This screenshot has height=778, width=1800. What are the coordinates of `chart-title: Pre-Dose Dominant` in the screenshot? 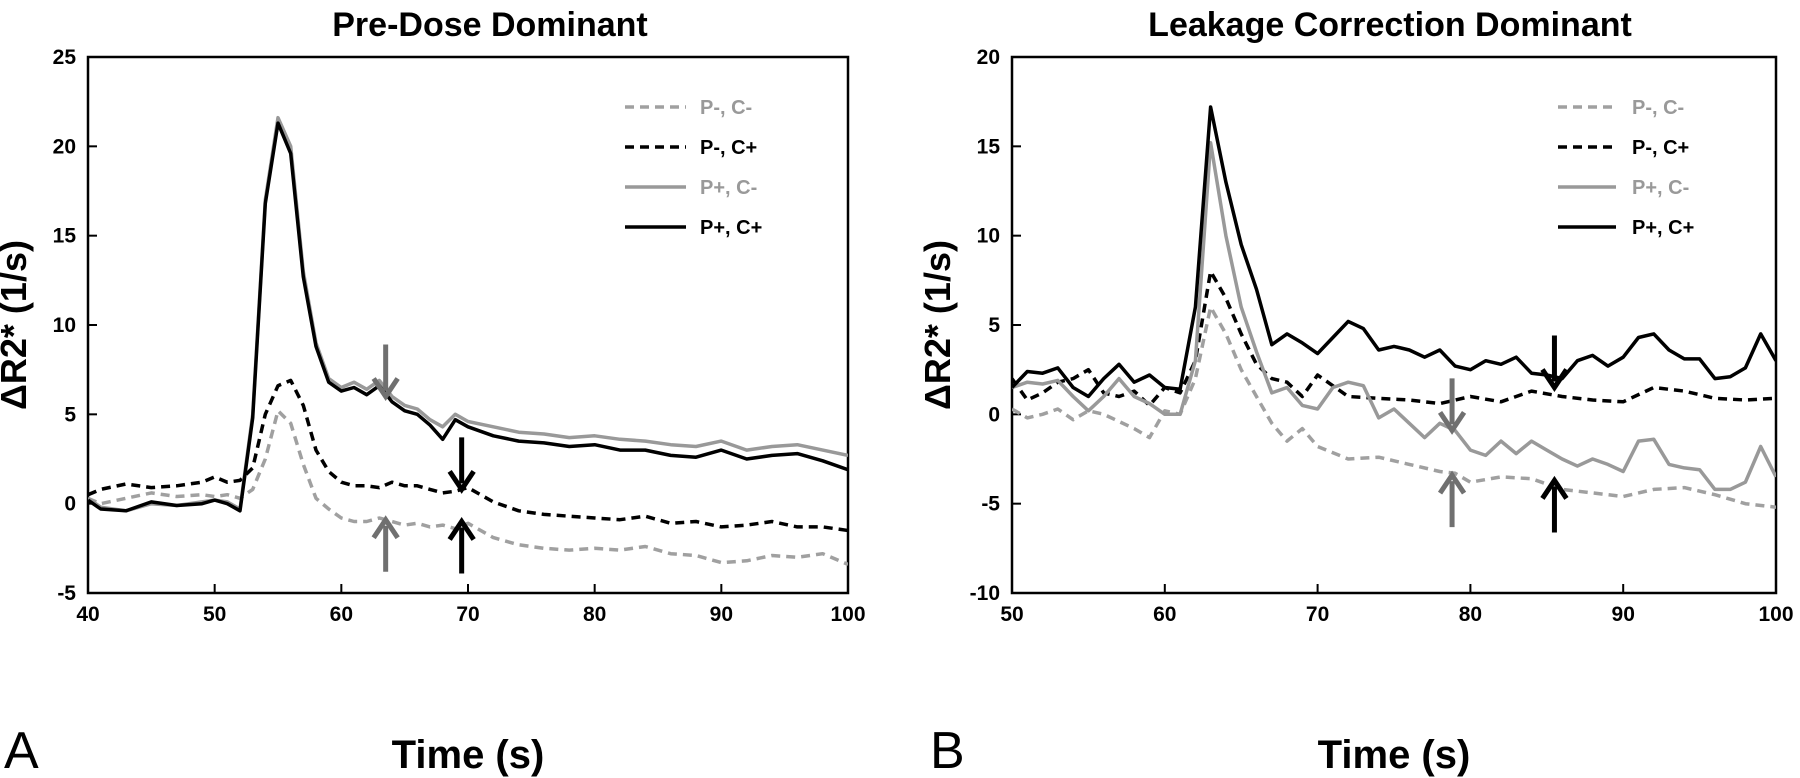 It's located at (490, 25).